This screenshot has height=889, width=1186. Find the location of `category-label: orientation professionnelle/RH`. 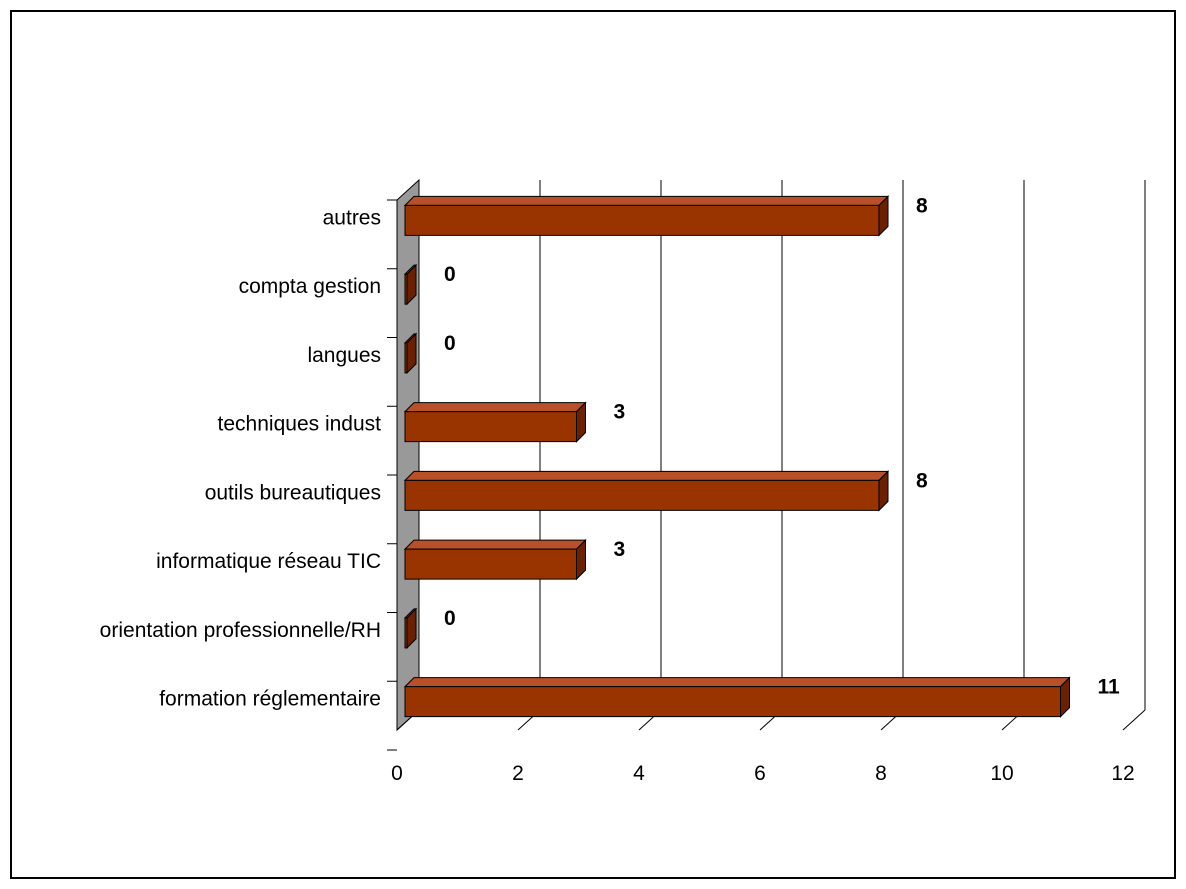

category-label: orientation professionnelle/RH is located at coordinates (240, 630).